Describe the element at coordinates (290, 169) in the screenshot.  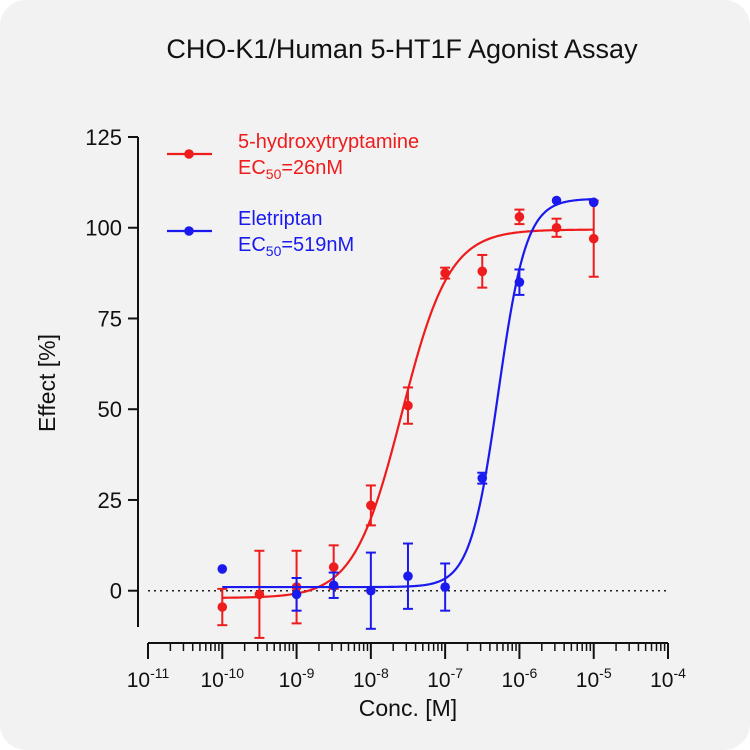
I see `legend-ec50: EC50=26nM` at that location.